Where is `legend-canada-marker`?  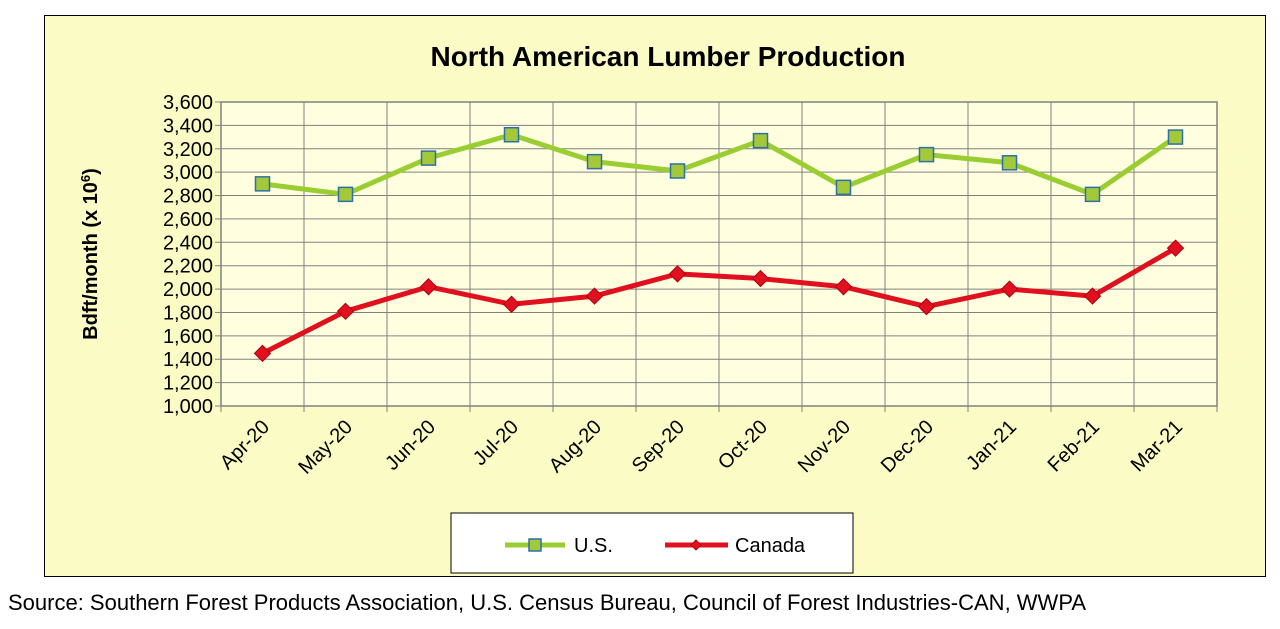 legend-canada-marker is located at coordinates (696, 545).